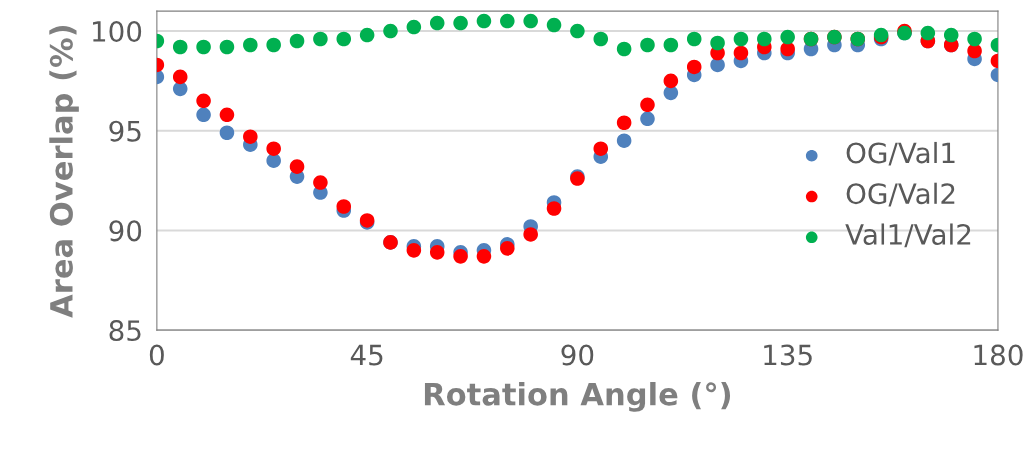 The image size is (1032, 463). I want to click on x-tick-label: 135, so click(788, 355).